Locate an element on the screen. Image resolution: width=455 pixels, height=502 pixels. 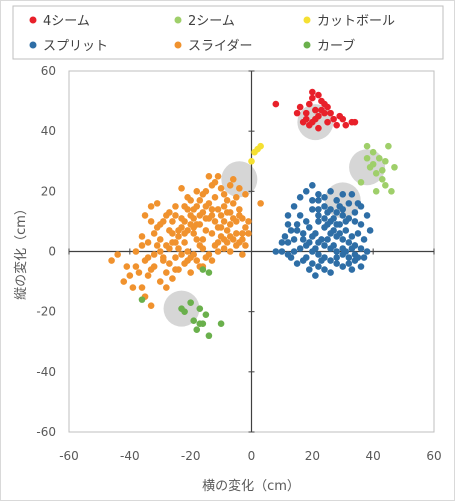
x-tick-label: 60 is located at coordinates (433, 456).